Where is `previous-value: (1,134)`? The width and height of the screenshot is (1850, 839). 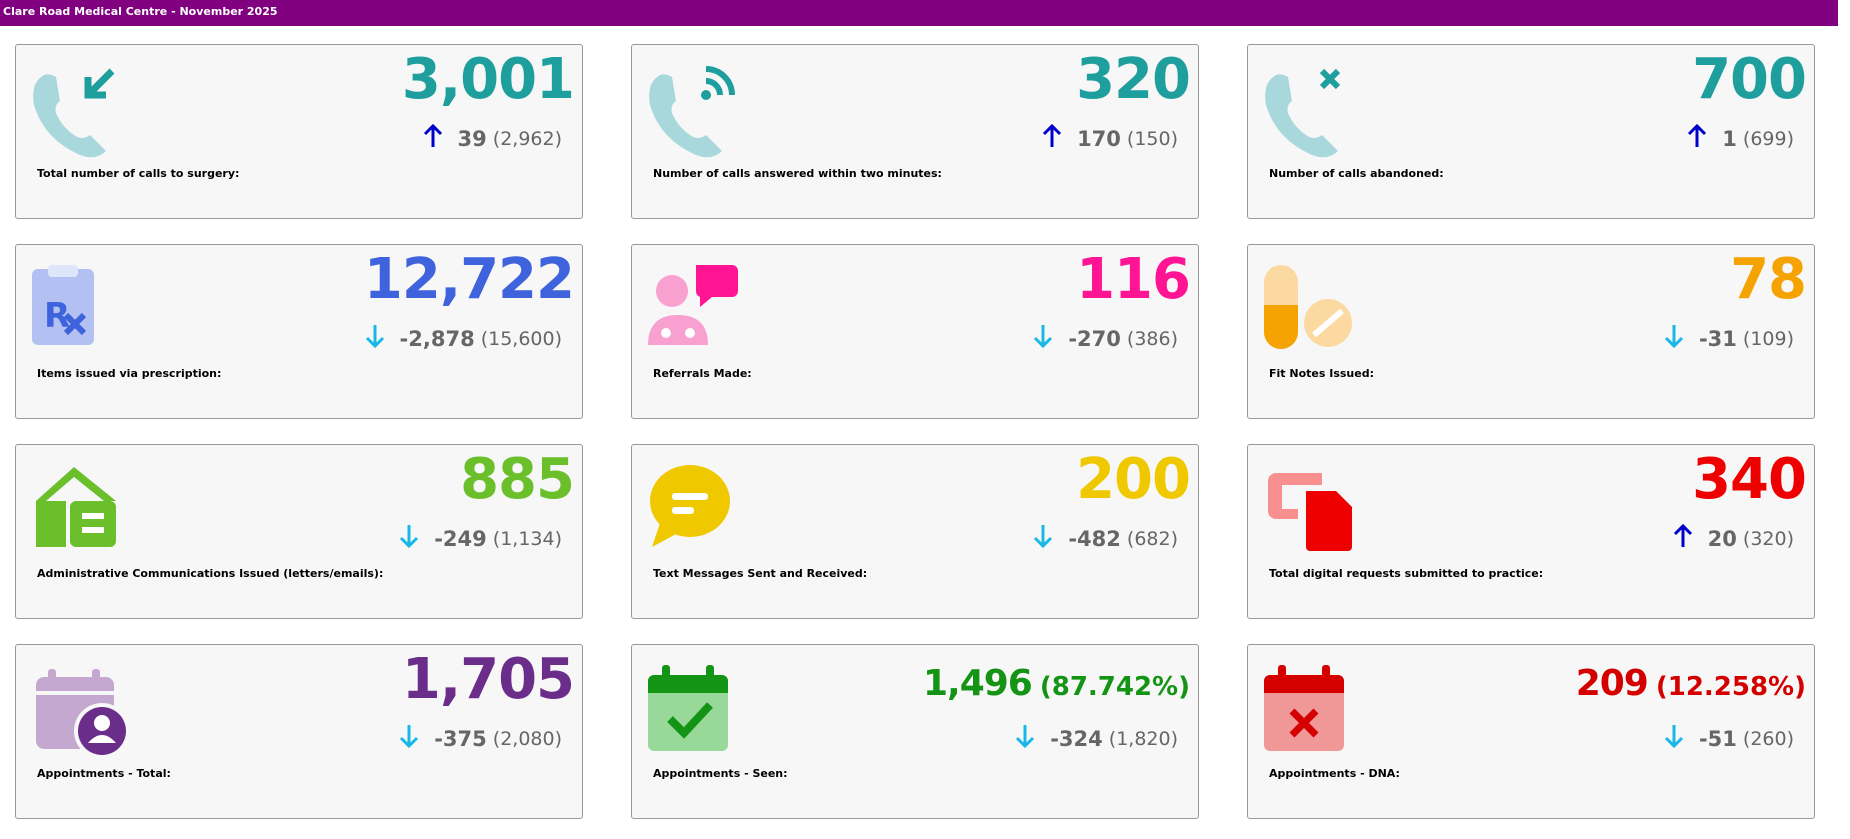 previous-value: (1,134) is located at coordinates (527, 538).